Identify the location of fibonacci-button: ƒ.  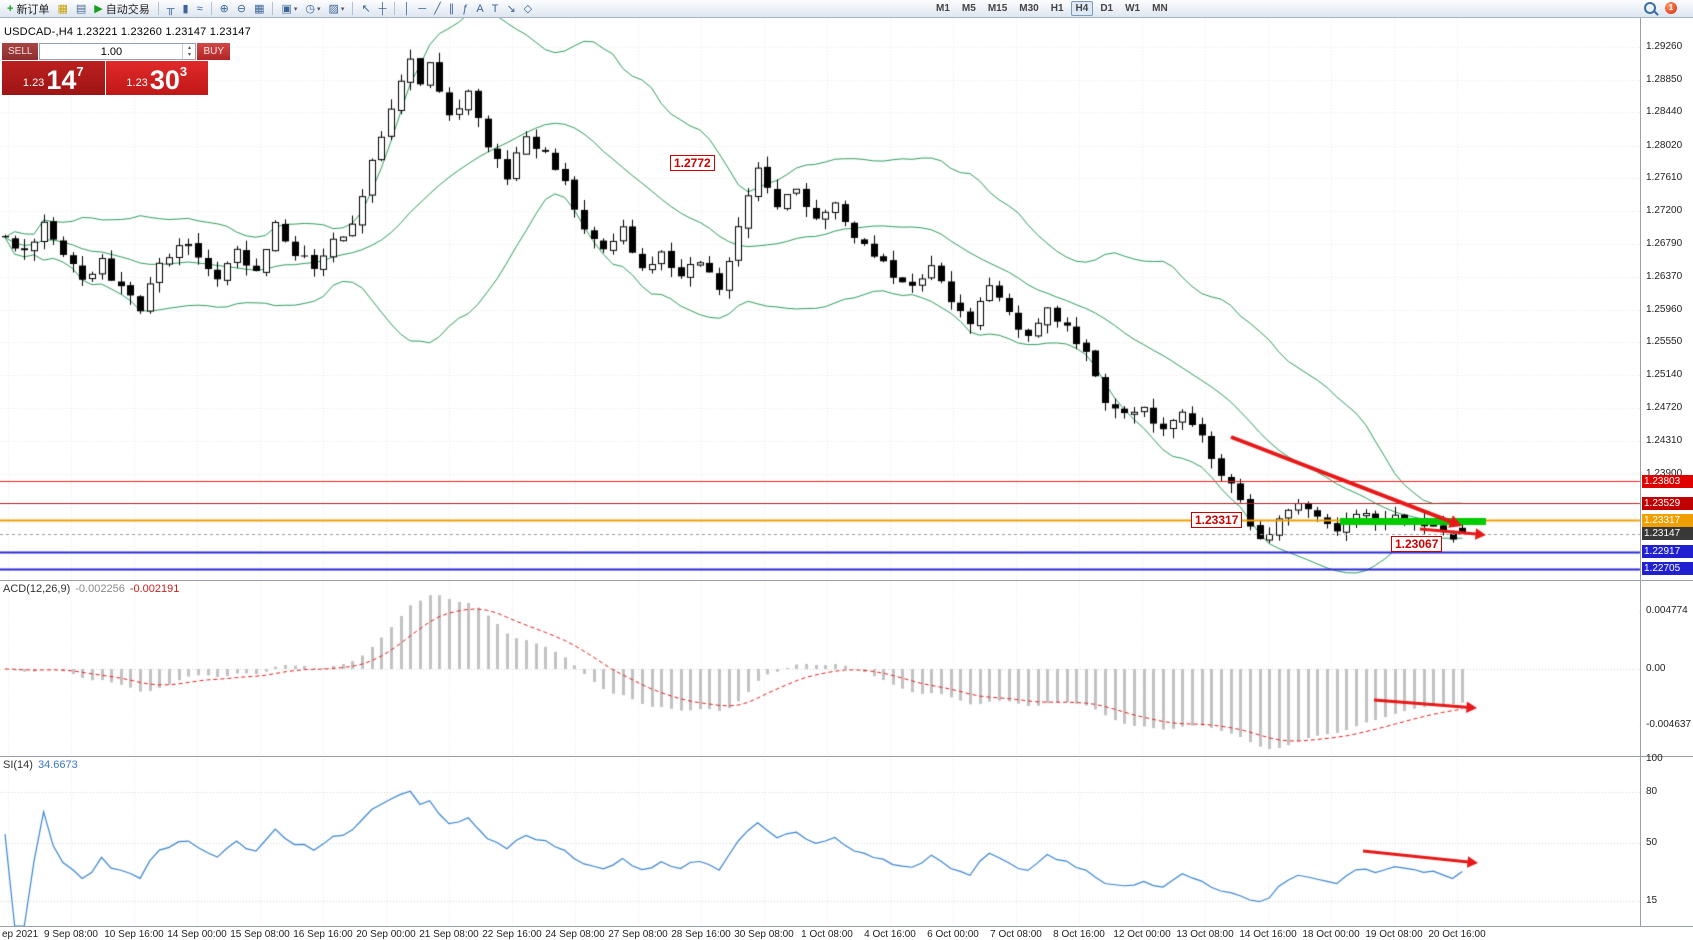
(465, 9).